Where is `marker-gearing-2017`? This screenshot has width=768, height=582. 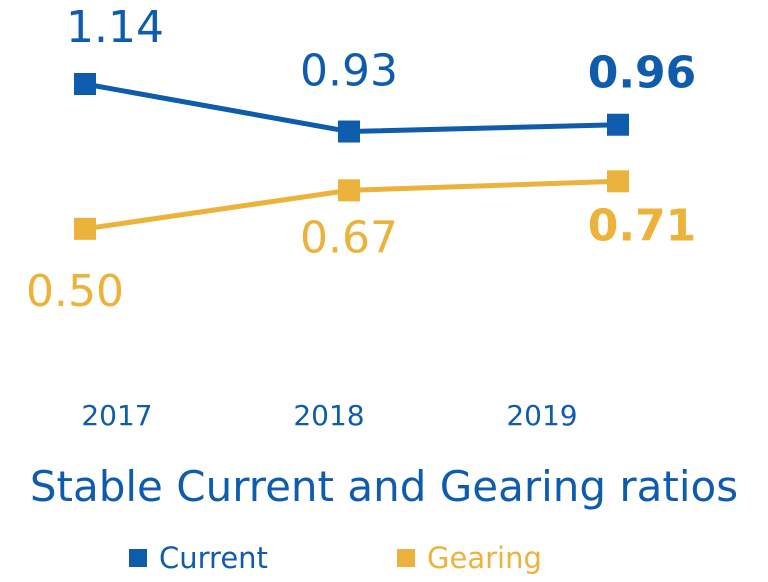 marker-gearing-2017 is located at coordinates (85, 228).